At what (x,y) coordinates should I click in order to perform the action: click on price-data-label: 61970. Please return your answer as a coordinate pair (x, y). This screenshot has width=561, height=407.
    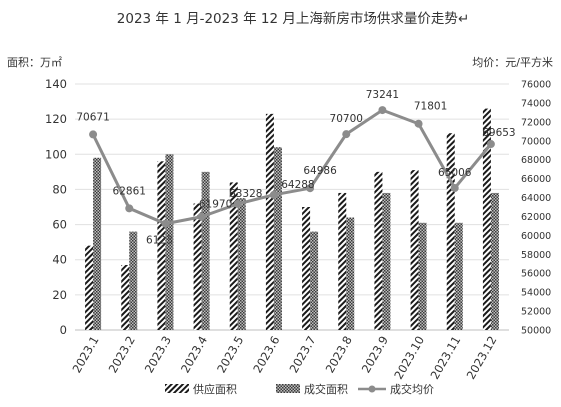
    Looking at the image, I should click on (215, 205).